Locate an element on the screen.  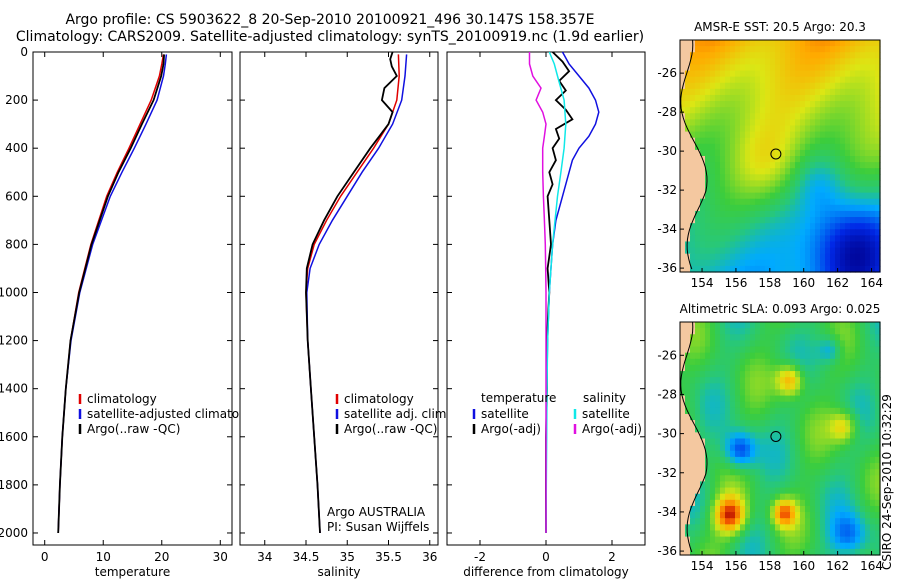
series-line-argo-raw-qc- is located at coordinates (111, 294).